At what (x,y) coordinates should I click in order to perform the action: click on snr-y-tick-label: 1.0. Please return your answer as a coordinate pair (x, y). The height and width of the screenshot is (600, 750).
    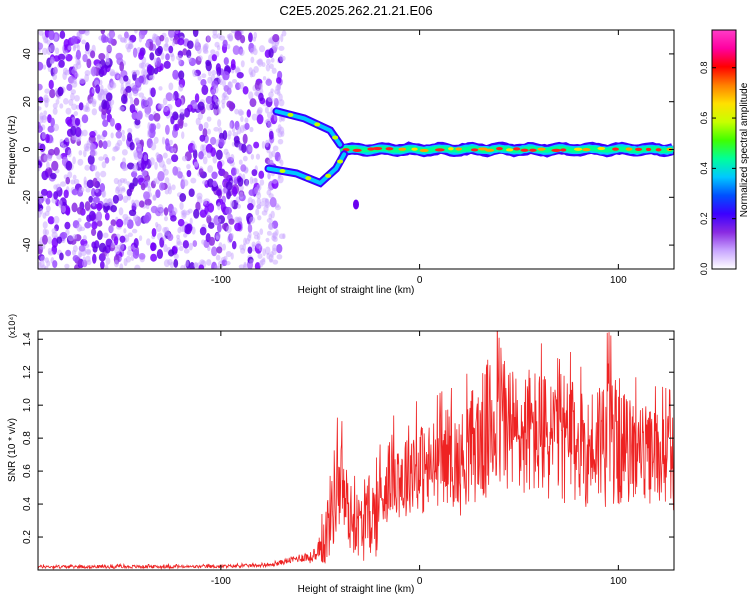
    Looking at the image, I should click on (27, 405).